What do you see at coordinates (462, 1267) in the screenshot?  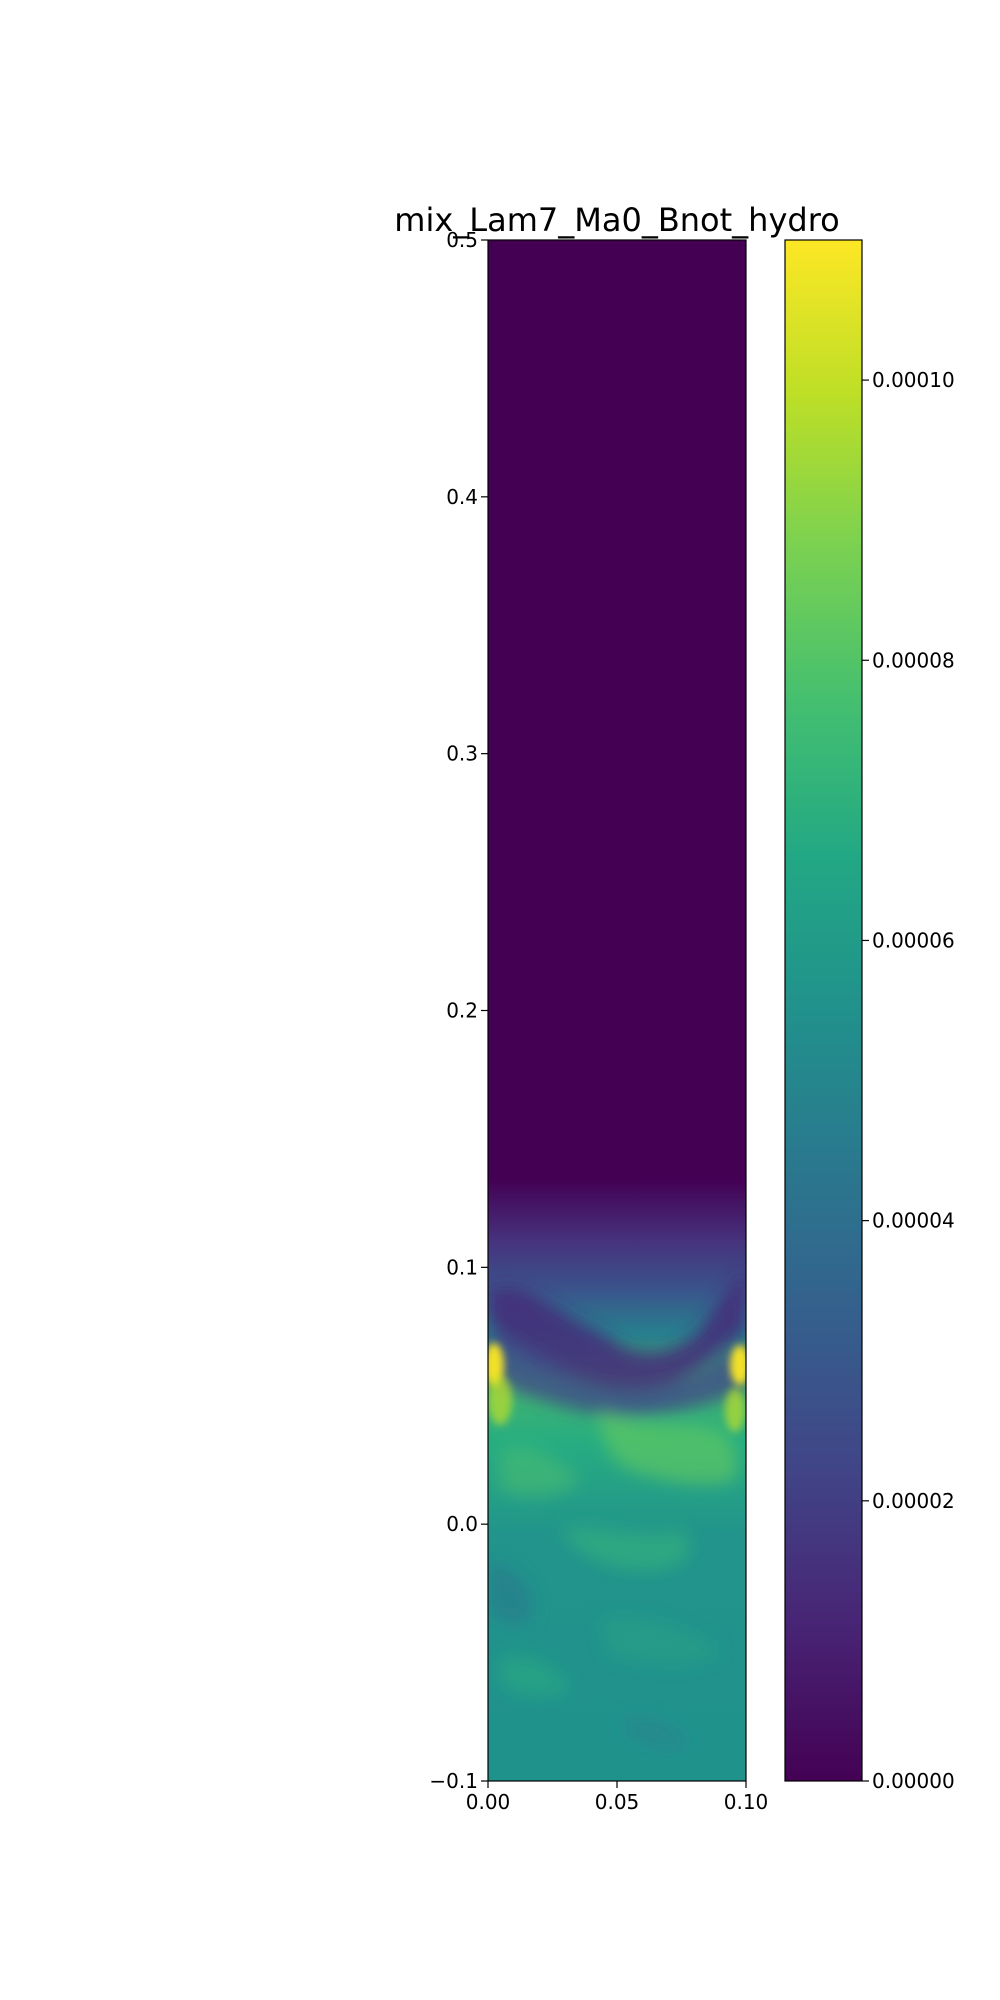 I see `y-tick-label: 0.1` at bounding box center [462, 1267].